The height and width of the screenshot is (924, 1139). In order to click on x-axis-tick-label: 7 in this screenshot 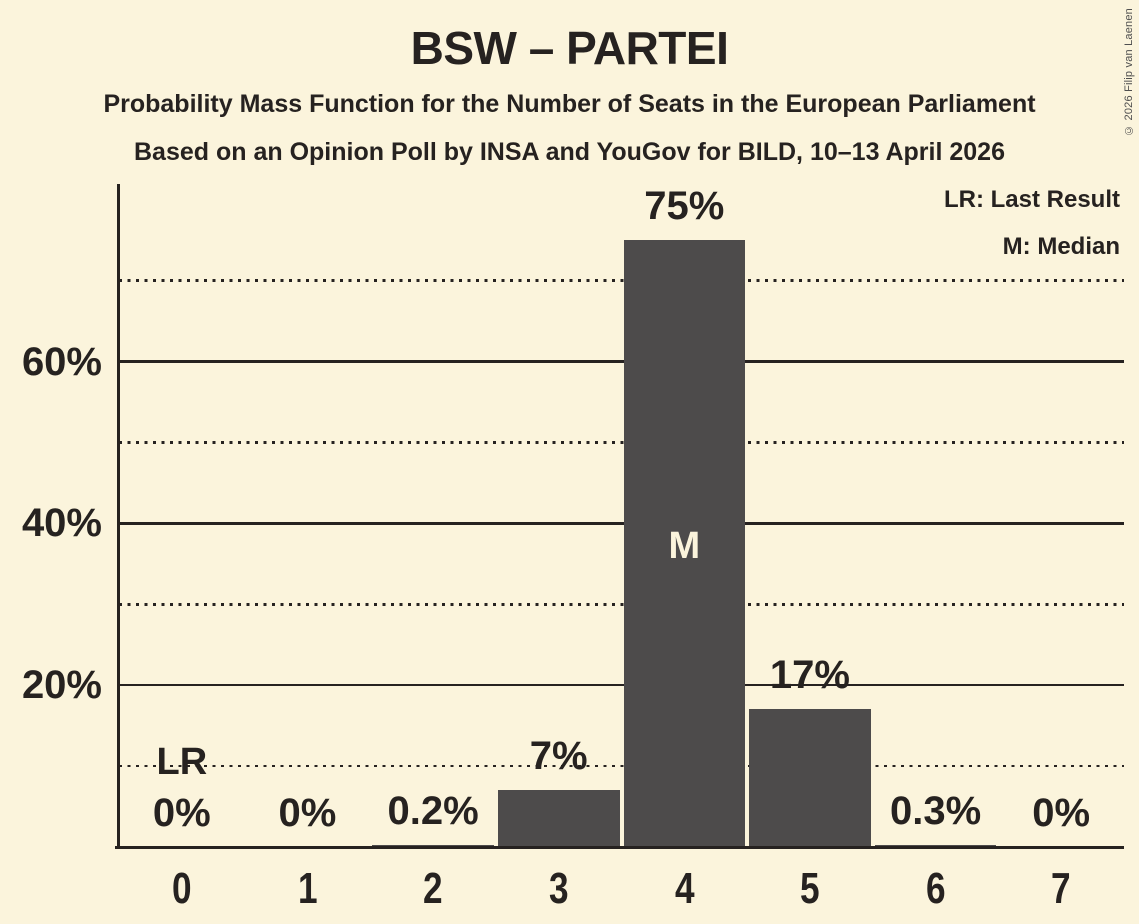, I will do `click(1061, 888)`.